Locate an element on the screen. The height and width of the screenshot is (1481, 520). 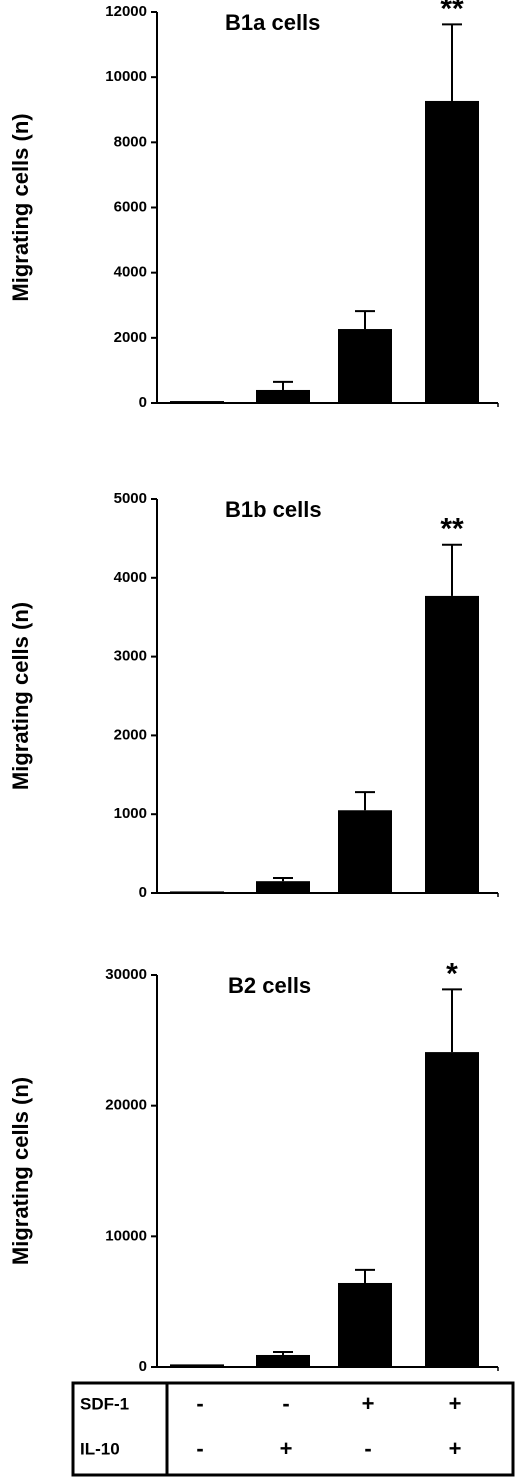
y-tick-label: 3000 is located at coordinates (130, 656).